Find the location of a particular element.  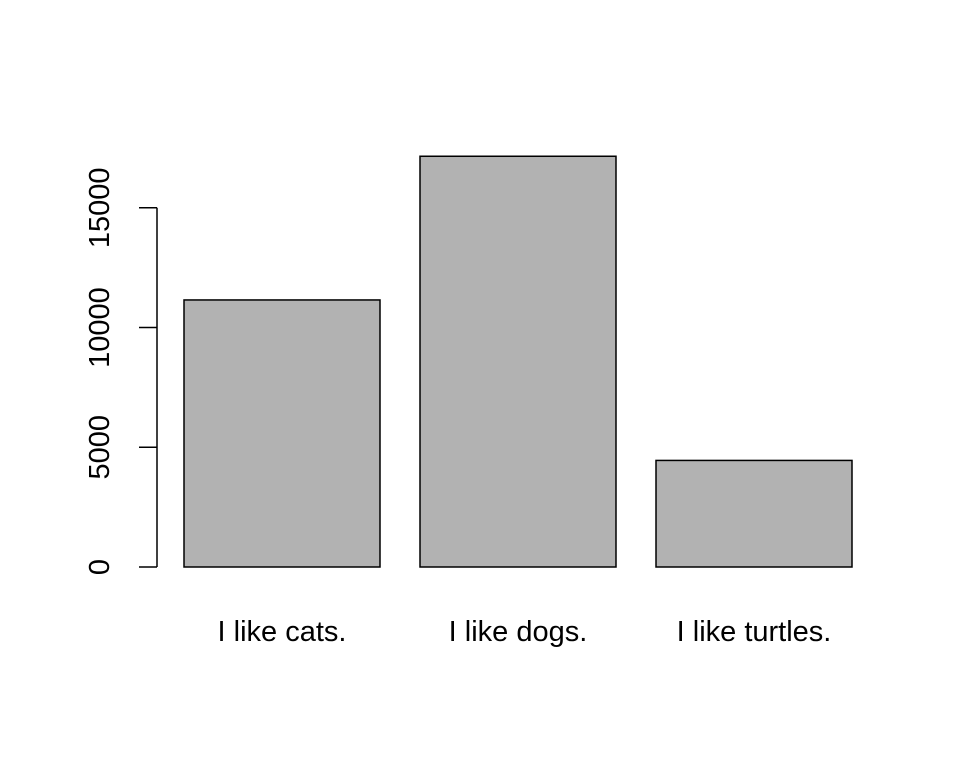

x-category-label: I like cats. is located at coordinates (282, 632).